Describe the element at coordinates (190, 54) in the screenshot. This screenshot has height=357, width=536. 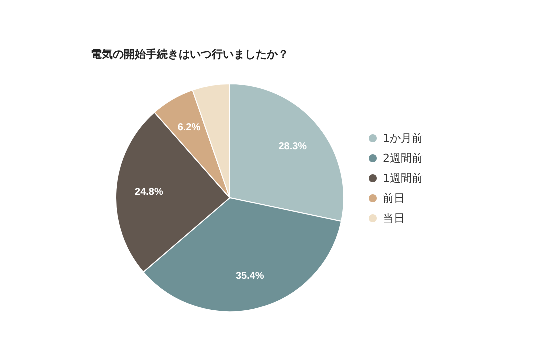
I see `chart-title: 電気の開始手続きはいつ行いましたか？` at that location.